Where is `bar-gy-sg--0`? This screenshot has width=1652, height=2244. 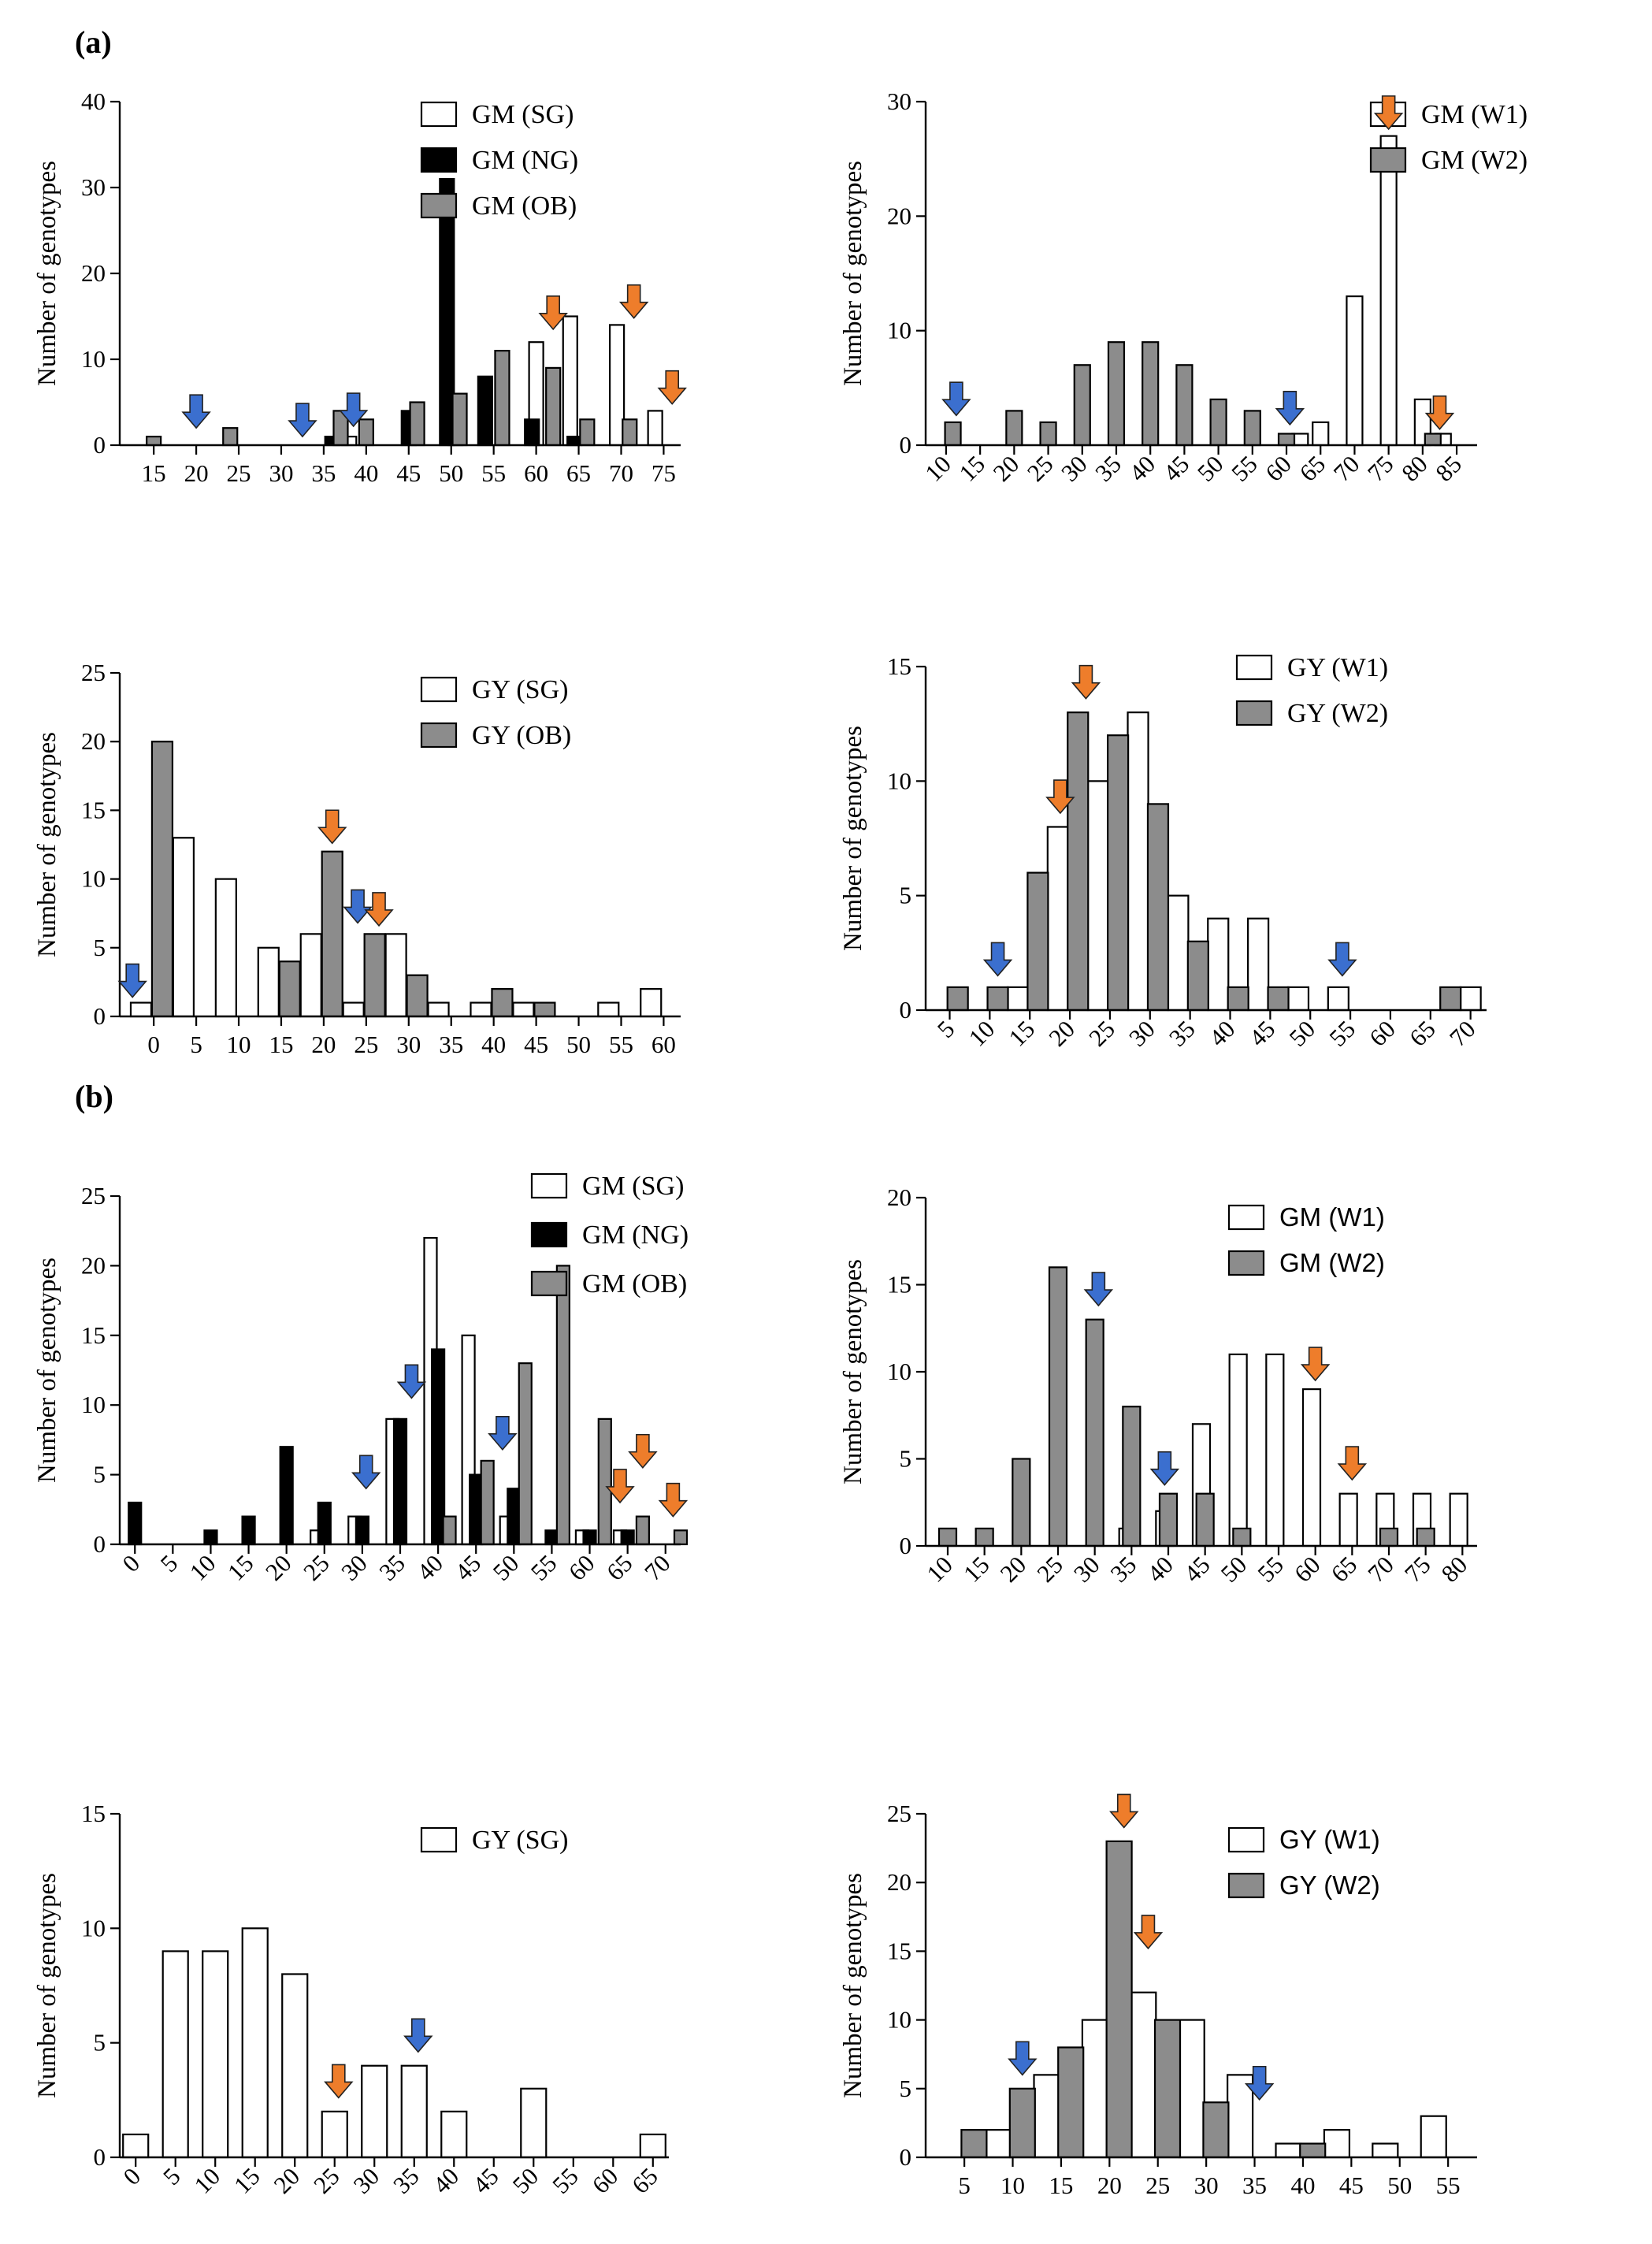
bar-gy-sg--0 is located at coordinates (136, 2146).